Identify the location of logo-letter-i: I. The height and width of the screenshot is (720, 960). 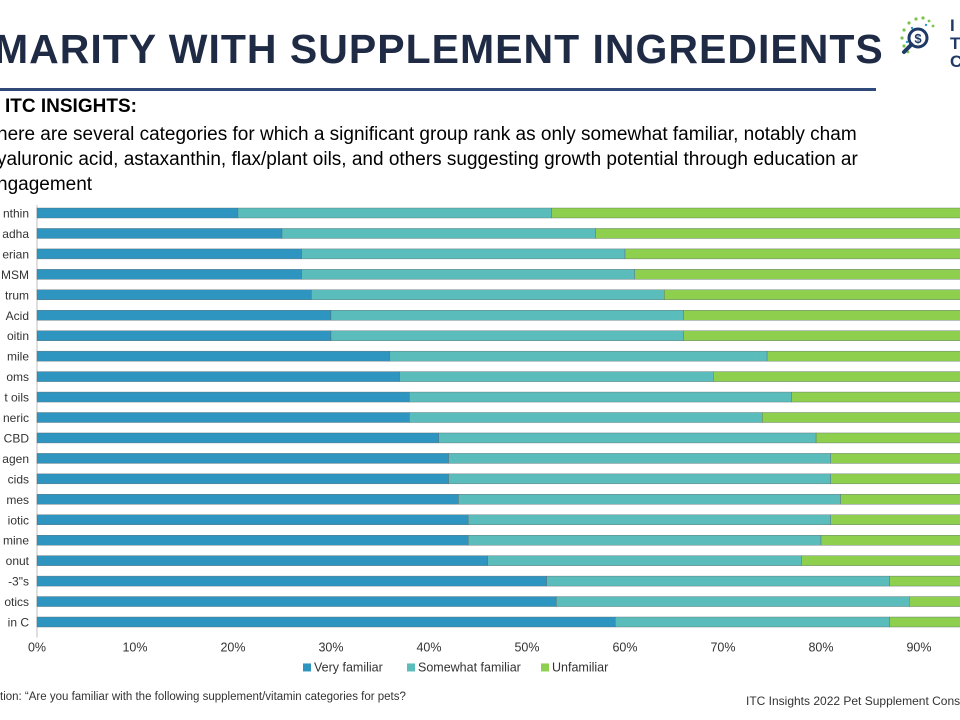
(952, 25).